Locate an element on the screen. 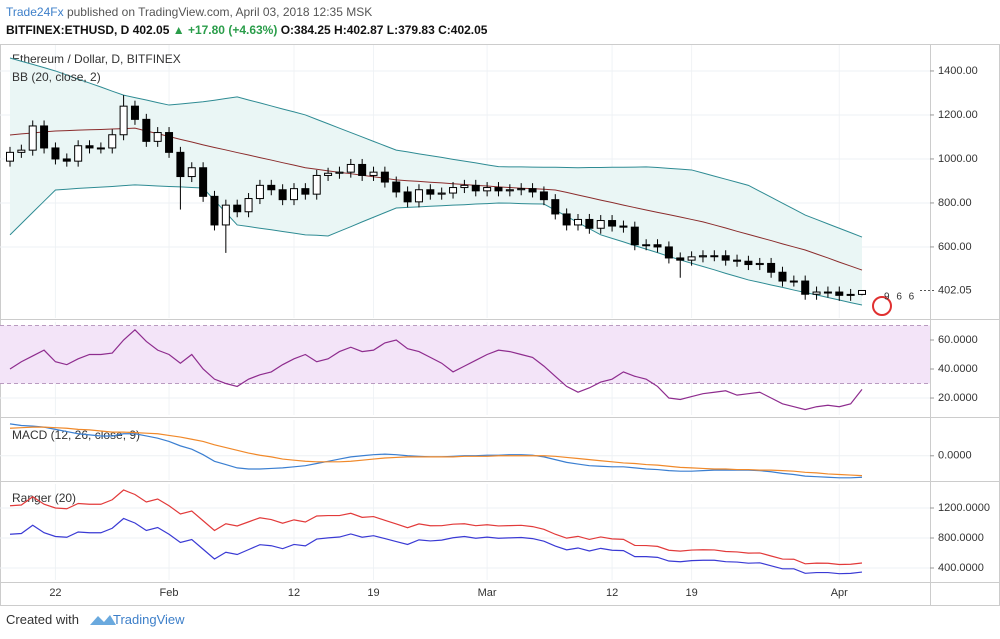  x-tick-label: Feb is located at coordinates (169, 593).